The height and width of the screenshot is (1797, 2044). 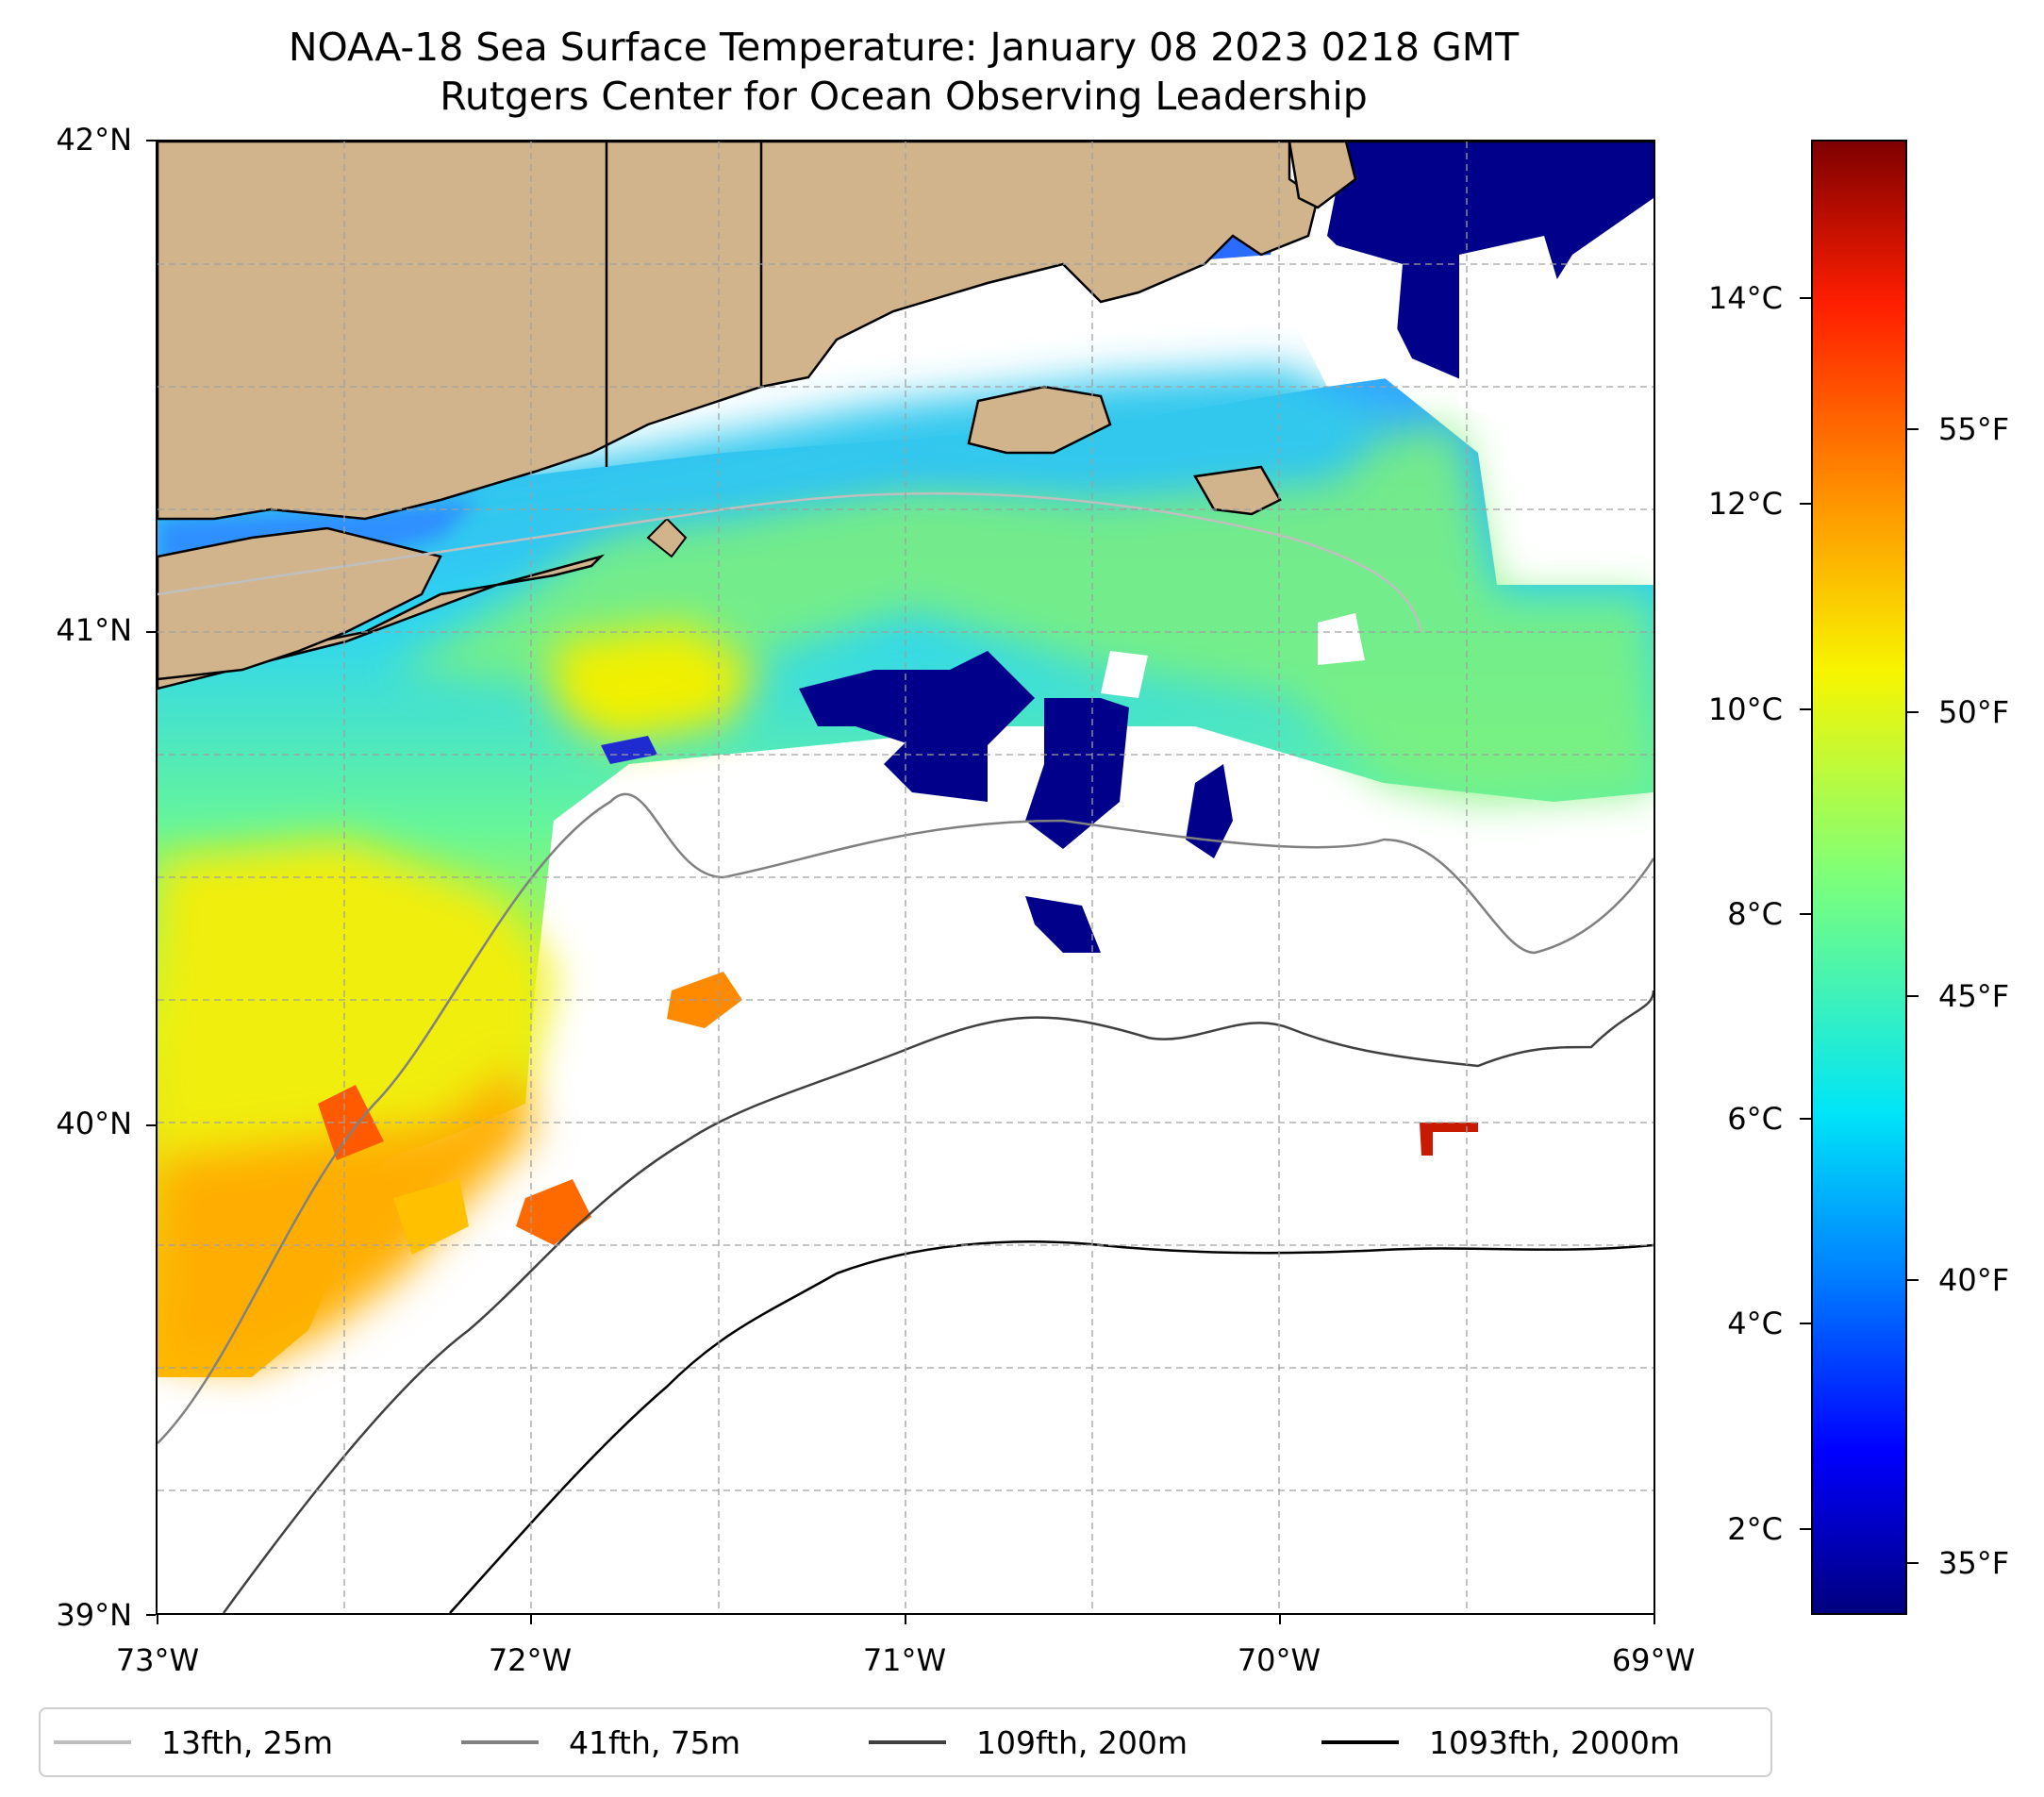 What do you see at coordinates (1745, 504) in the screenshot?
I see `colorbar-c-12: 12°C` at bounding box center [1745, 504].